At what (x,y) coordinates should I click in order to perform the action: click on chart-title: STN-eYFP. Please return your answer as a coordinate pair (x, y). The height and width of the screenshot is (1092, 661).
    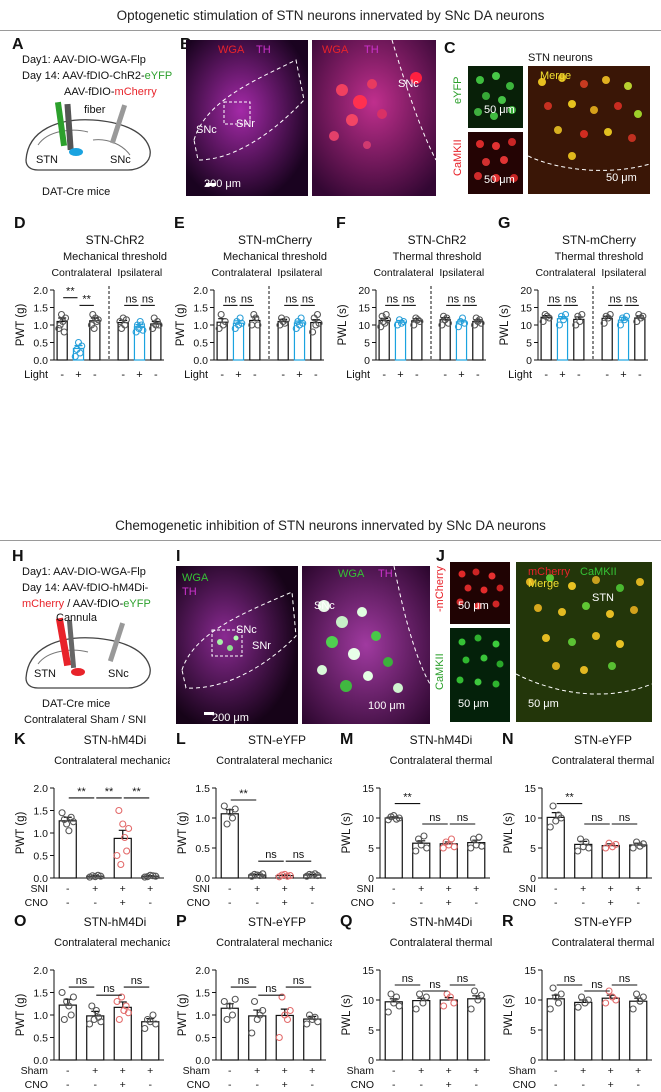
    Looking at the image, I should click on (277, 922).